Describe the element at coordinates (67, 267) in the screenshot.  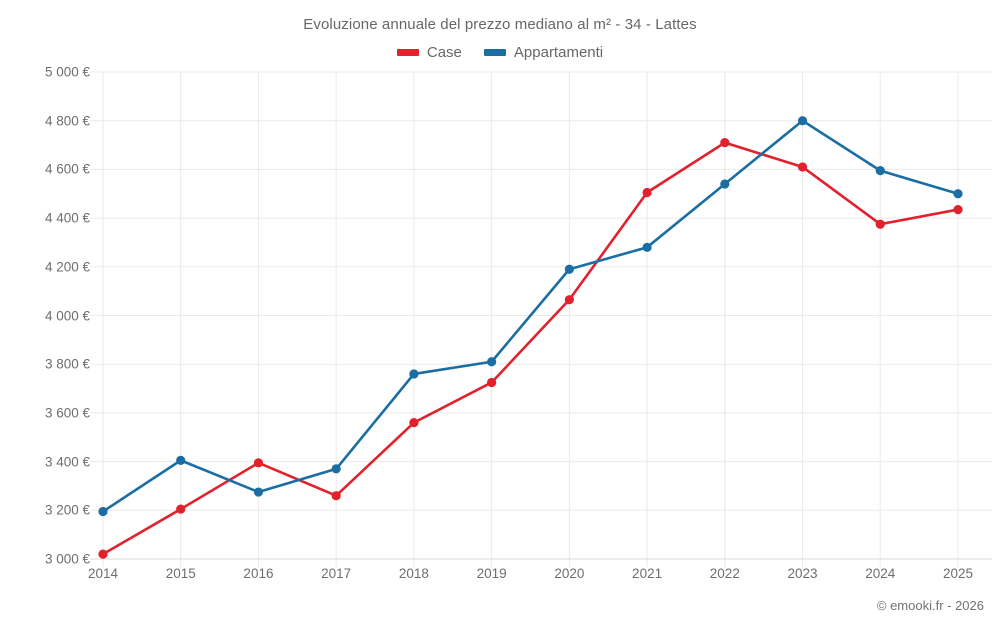
I see `y-tick-label: 4 200 €` at that location.